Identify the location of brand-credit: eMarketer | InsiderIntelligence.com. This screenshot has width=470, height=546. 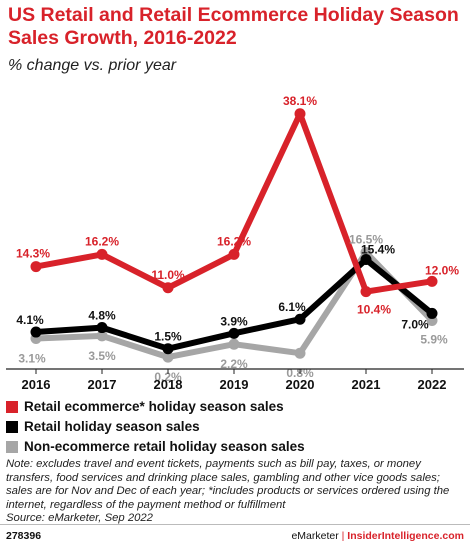
(377, 536).